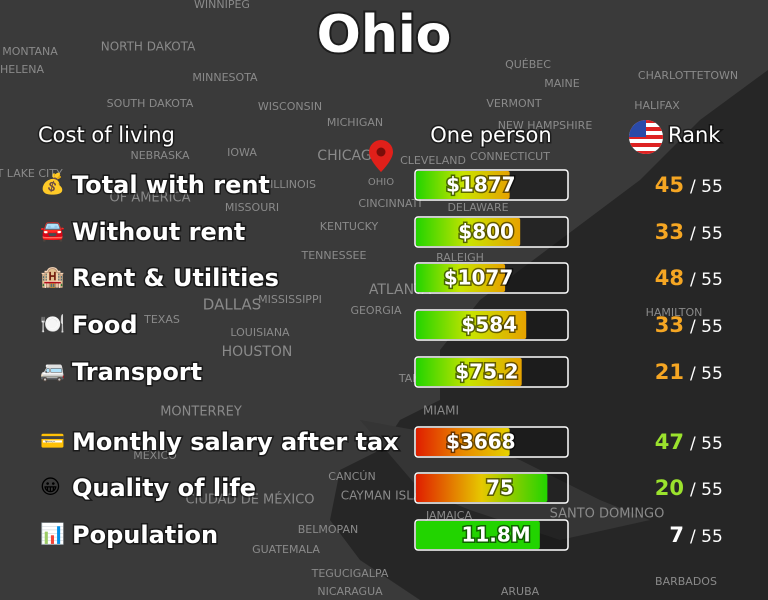 The image size is (768, 600). I want to click on rank: 45, so click(669, 185).